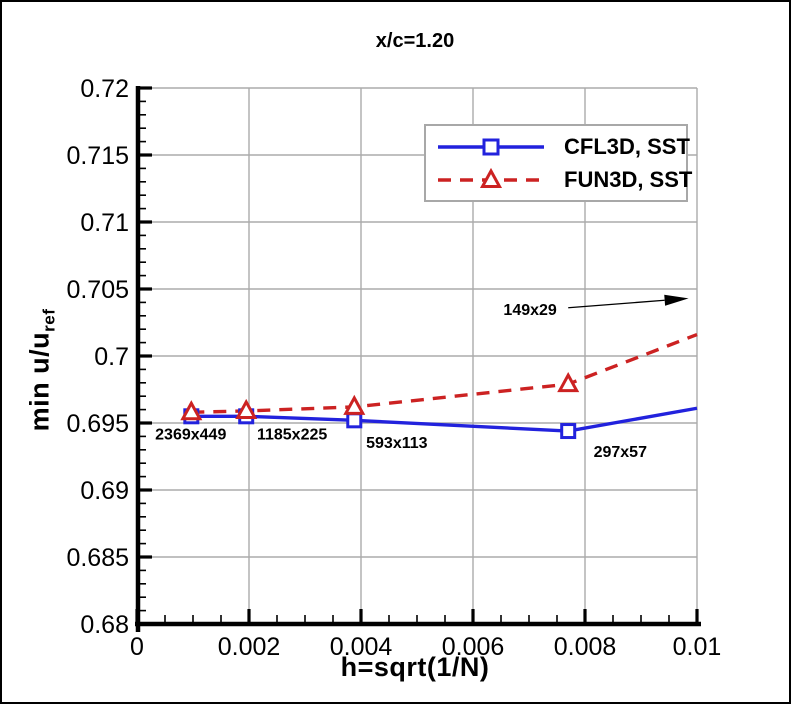 This screenshot has height=704, width=791. I want to click on y-tick-label: 0.68, so click(104, 625).